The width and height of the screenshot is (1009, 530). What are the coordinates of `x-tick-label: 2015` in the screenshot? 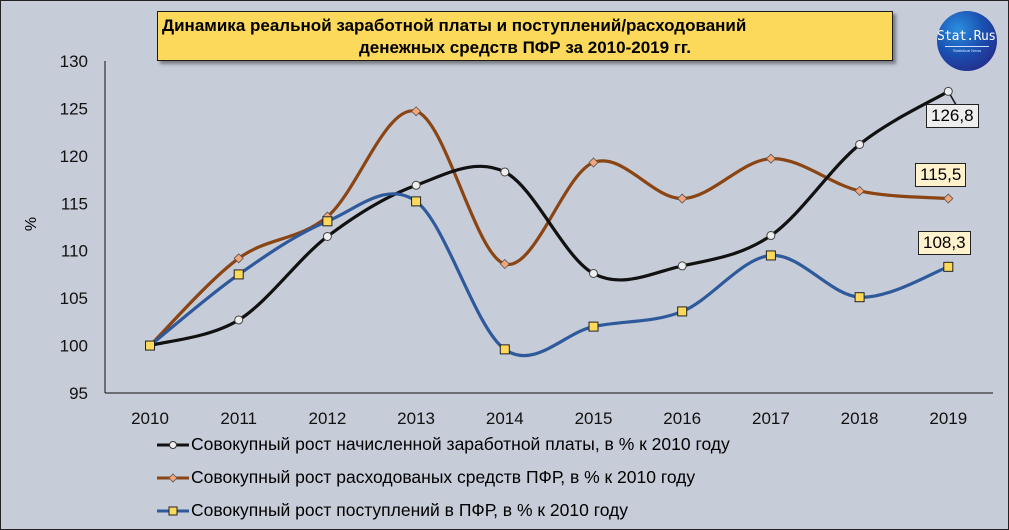 It's located at (594, 418).